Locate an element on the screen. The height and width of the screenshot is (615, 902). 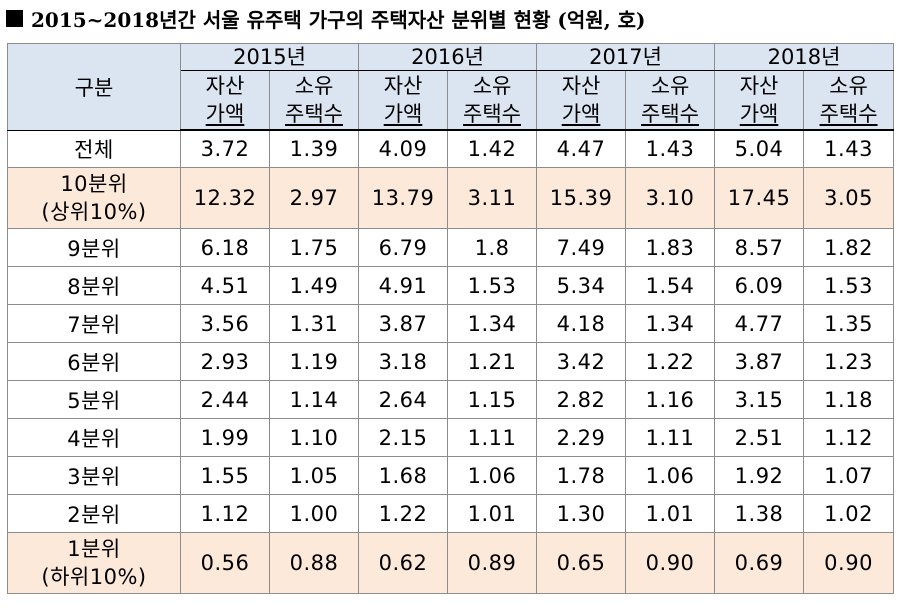
house-count-cell: 1.12 is located at coordinates (849, 437).